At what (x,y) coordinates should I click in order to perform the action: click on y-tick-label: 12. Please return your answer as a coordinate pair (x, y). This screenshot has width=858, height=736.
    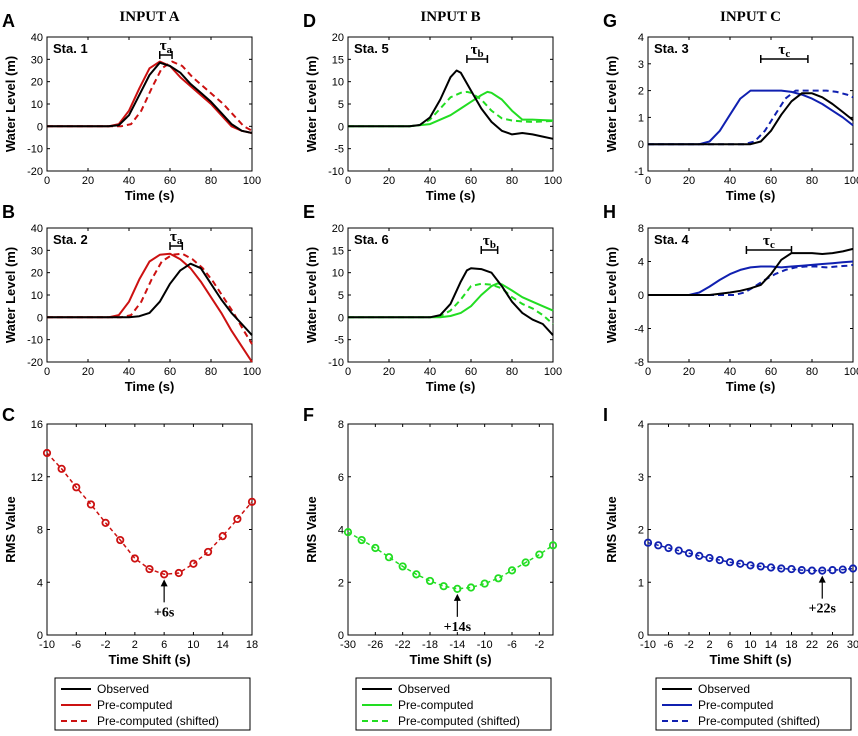
    Looking at the image, I should click on (37, 478).